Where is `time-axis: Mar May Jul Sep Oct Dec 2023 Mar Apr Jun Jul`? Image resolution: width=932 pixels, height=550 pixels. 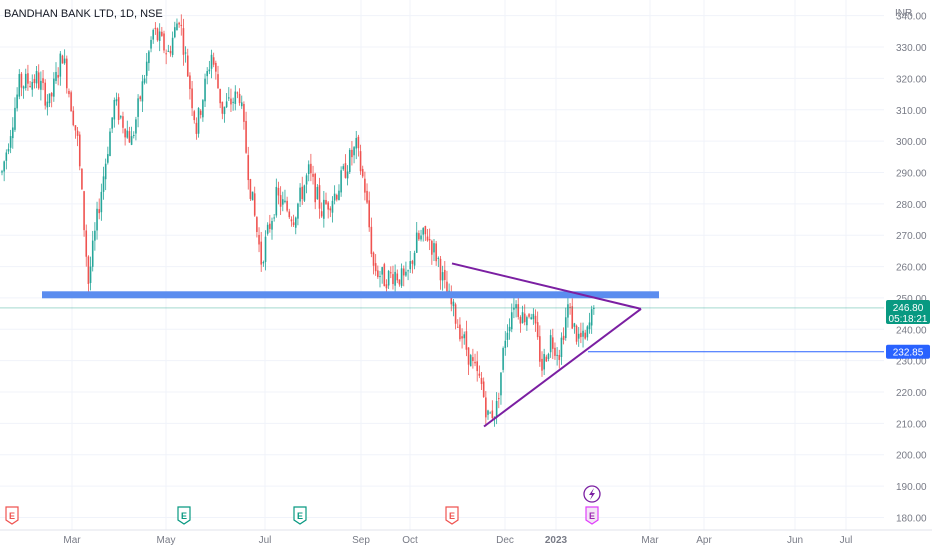 time-axis: Mar May Jul Sep Oct Dec 2023 Mar Apr Jun Jul is located at coordinates (457, 540).